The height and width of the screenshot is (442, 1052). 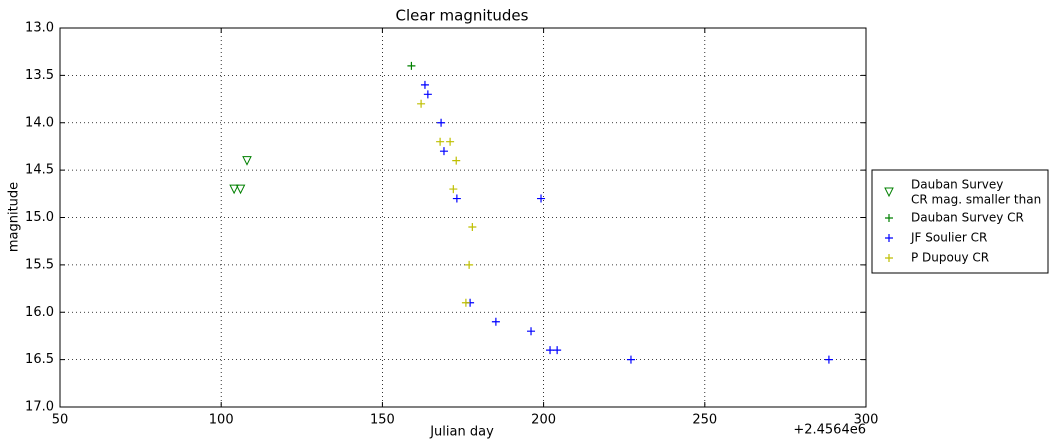 What do you see at coordinates (39, 170) in the screenshot?
I see `y-tick-label: 14.5` at bounding box center [39, 170].